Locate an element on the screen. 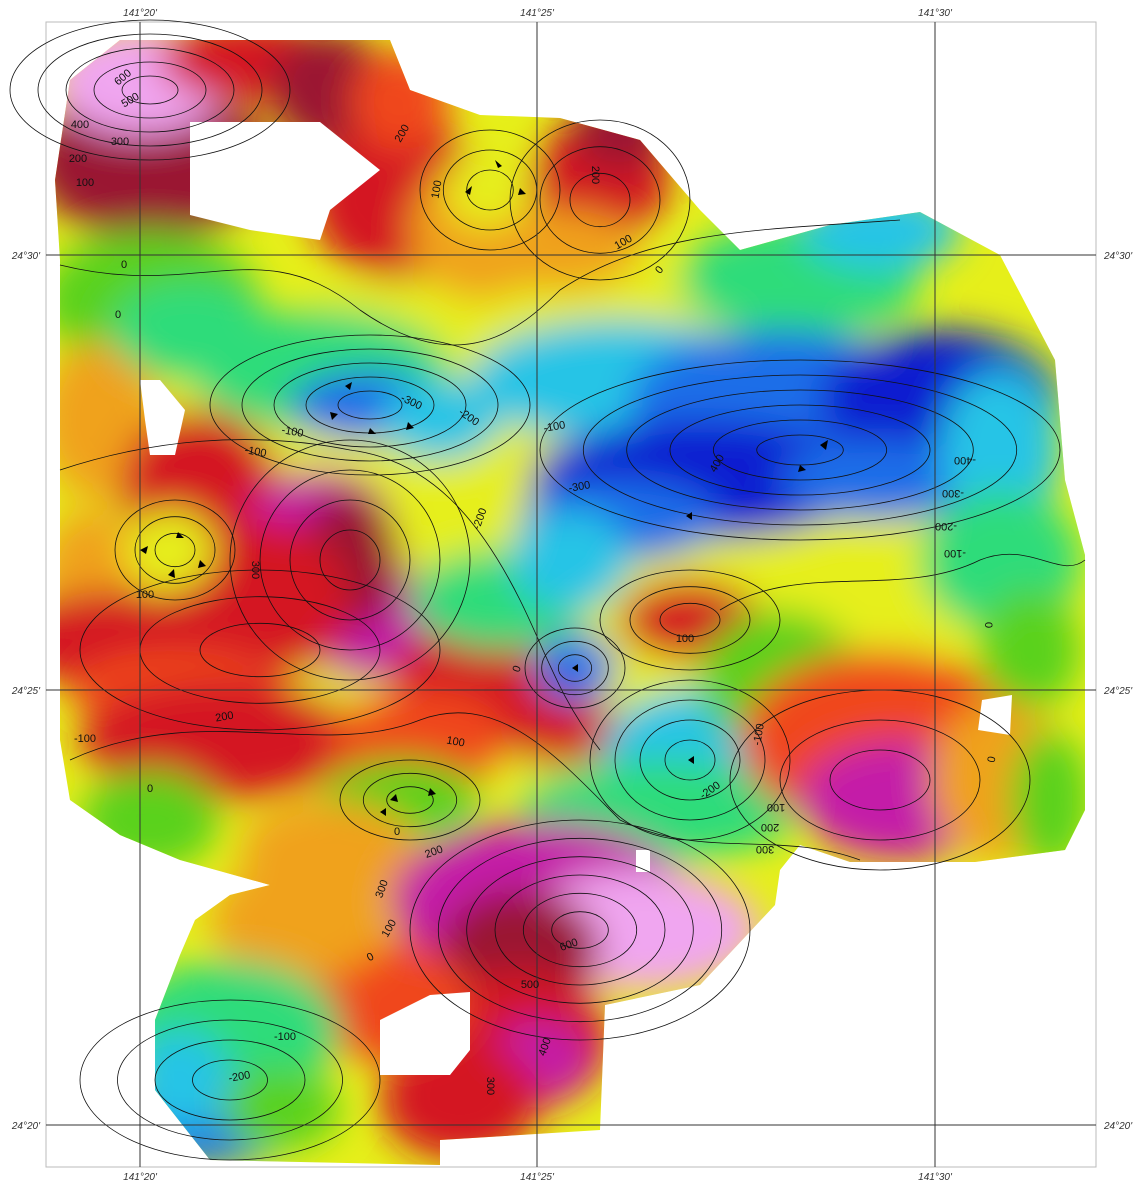  top-lon-label: 141°30' is located at coordinates (935, 13).